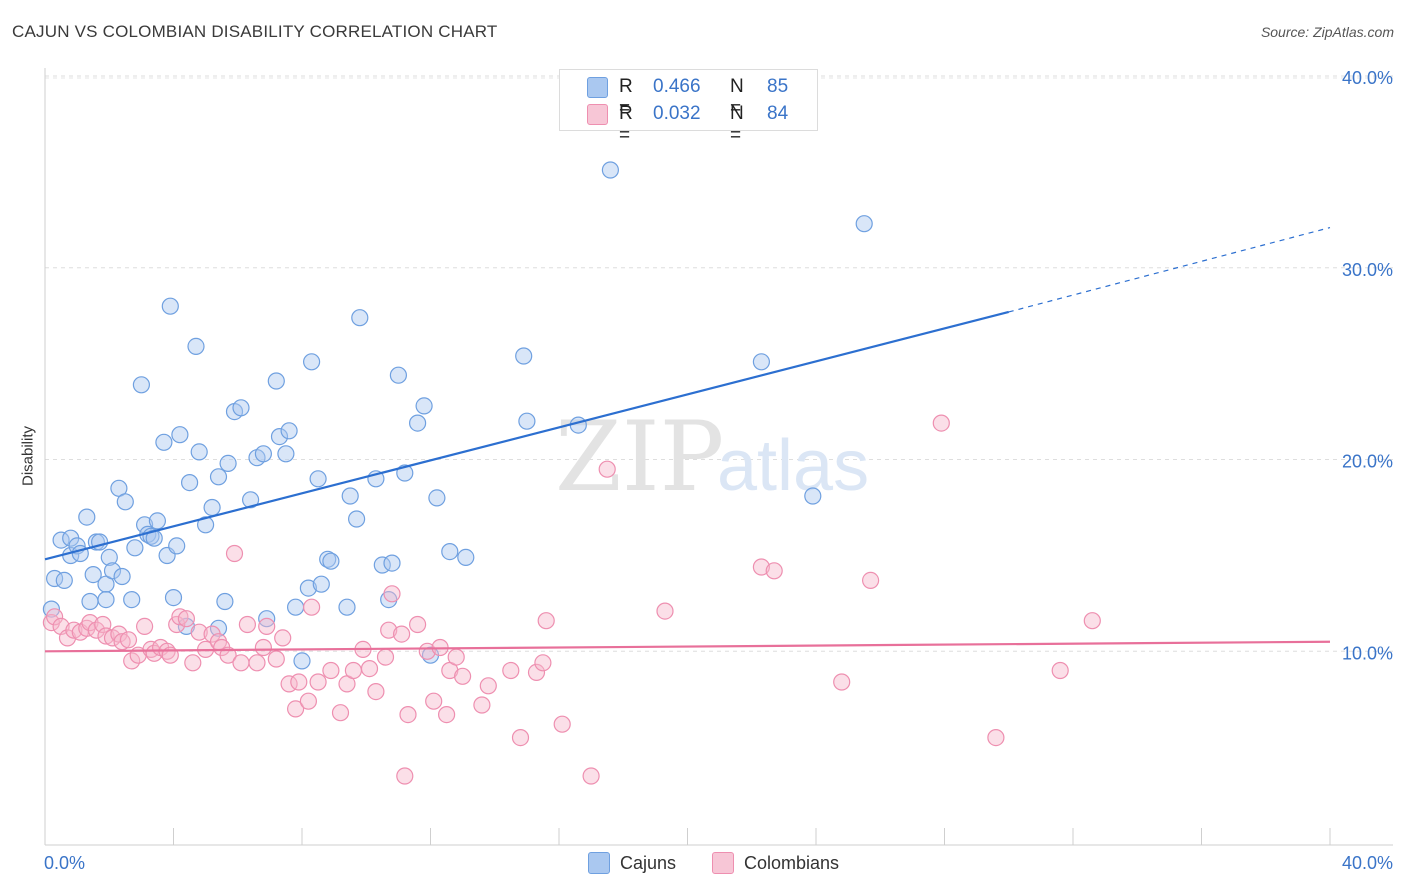 The image size is (1406, 892). I want to click on n-value: 84, so click(778, 113).